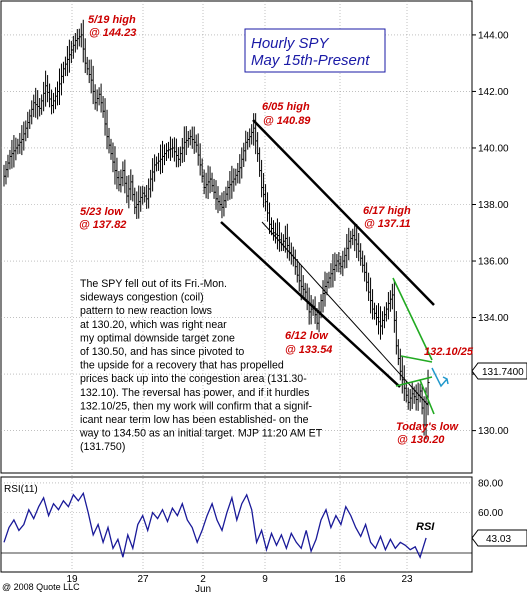  What do you see at coordinates (387, 224) in the screenshot?
I see `ann-jun17-high-2: @ 137.11` at bounding box center [387, 224].